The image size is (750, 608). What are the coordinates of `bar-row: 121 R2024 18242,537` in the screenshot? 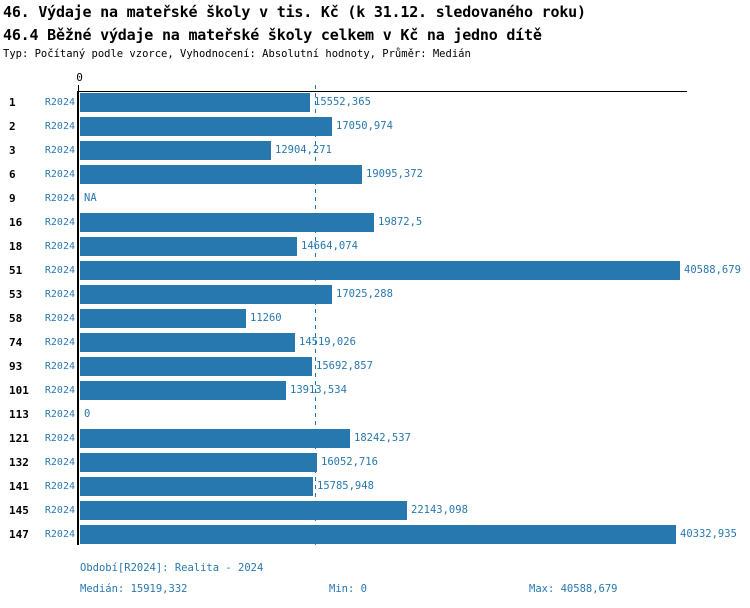 It's located at (375, 438).